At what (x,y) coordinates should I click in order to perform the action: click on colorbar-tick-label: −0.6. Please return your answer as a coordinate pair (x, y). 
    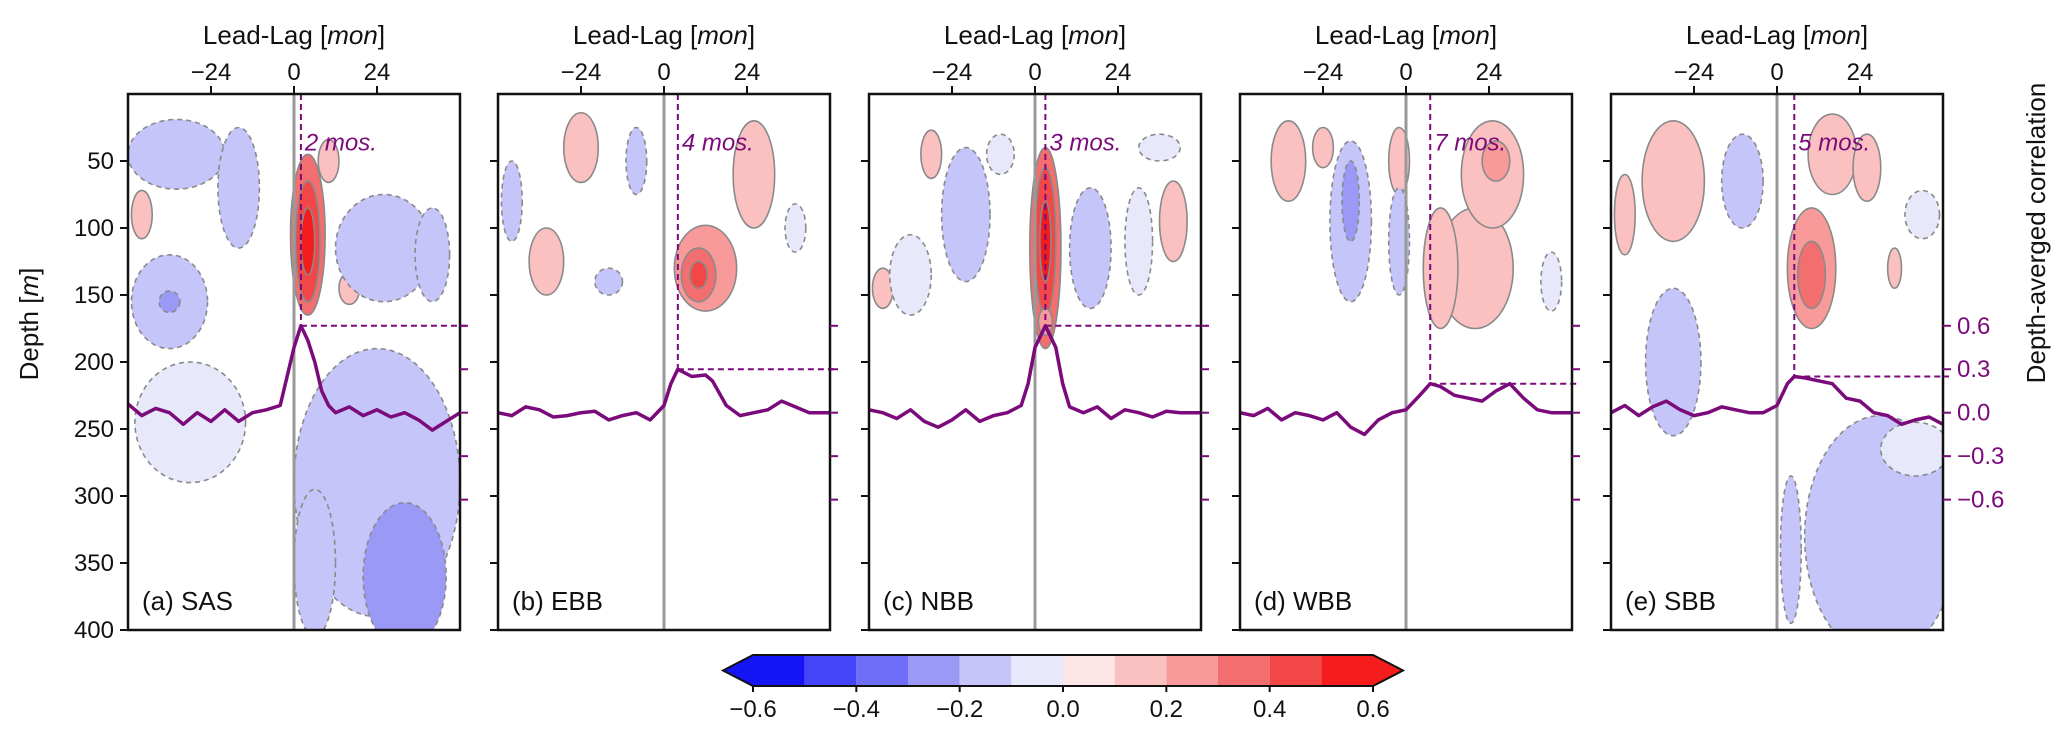
    Looking at the image, I should click on (752, 709).